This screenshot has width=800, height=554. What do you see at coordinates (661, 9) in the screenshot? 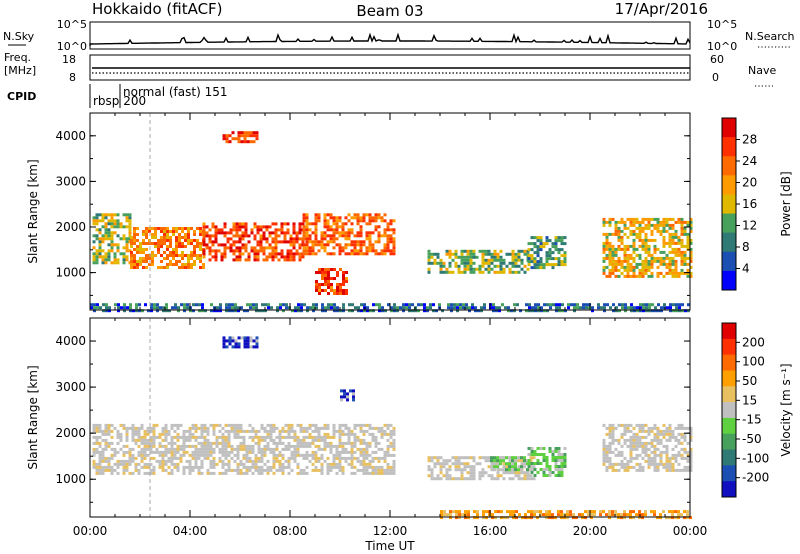
I see `date-title: 17/Apr/2016` at bounding box center [661, 9].